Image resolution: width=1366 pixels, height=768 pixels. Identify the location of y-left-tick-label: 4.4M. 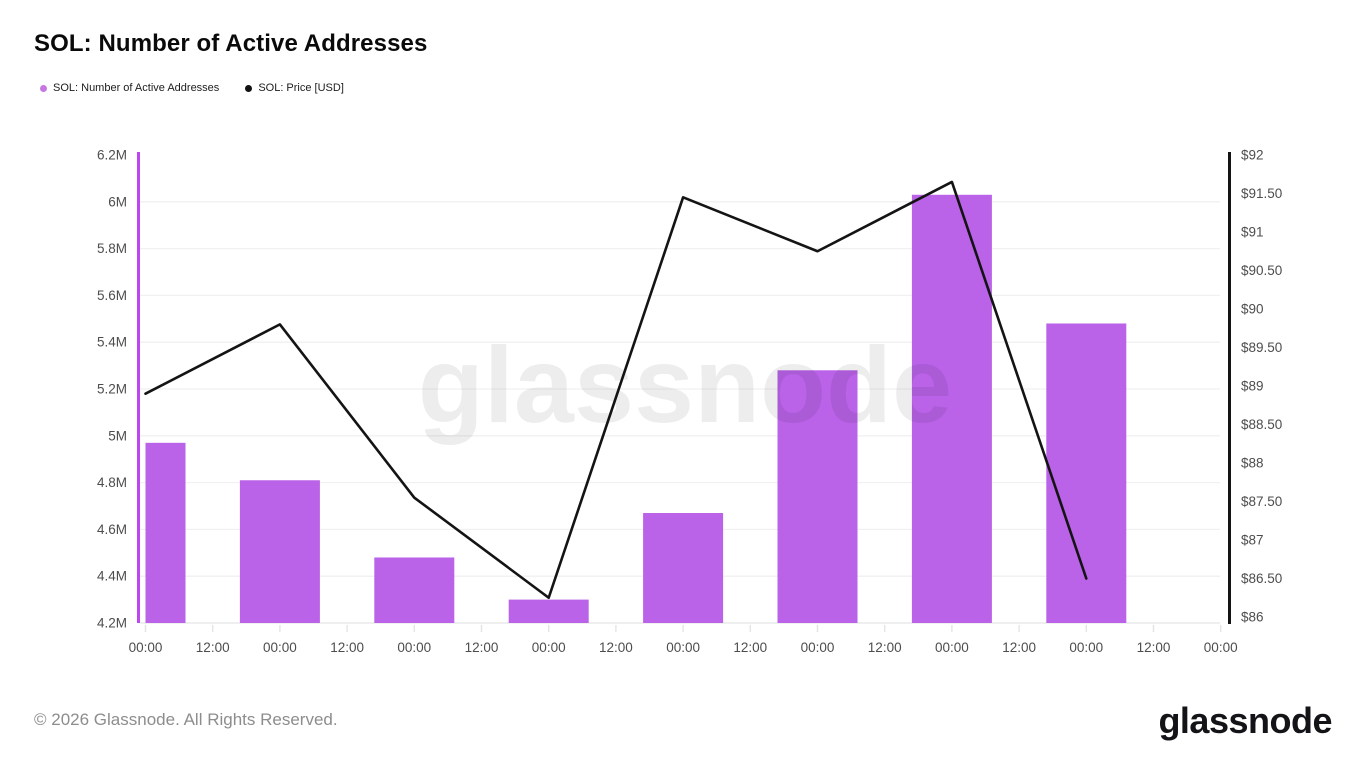
(112, 576).